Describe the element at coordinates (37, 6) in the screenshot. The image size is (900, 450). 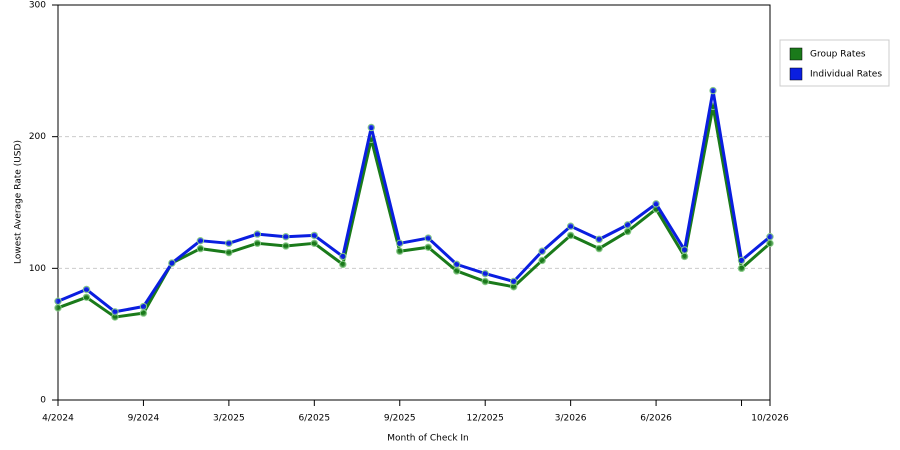
I see `y-tick-label: 300` at that location.